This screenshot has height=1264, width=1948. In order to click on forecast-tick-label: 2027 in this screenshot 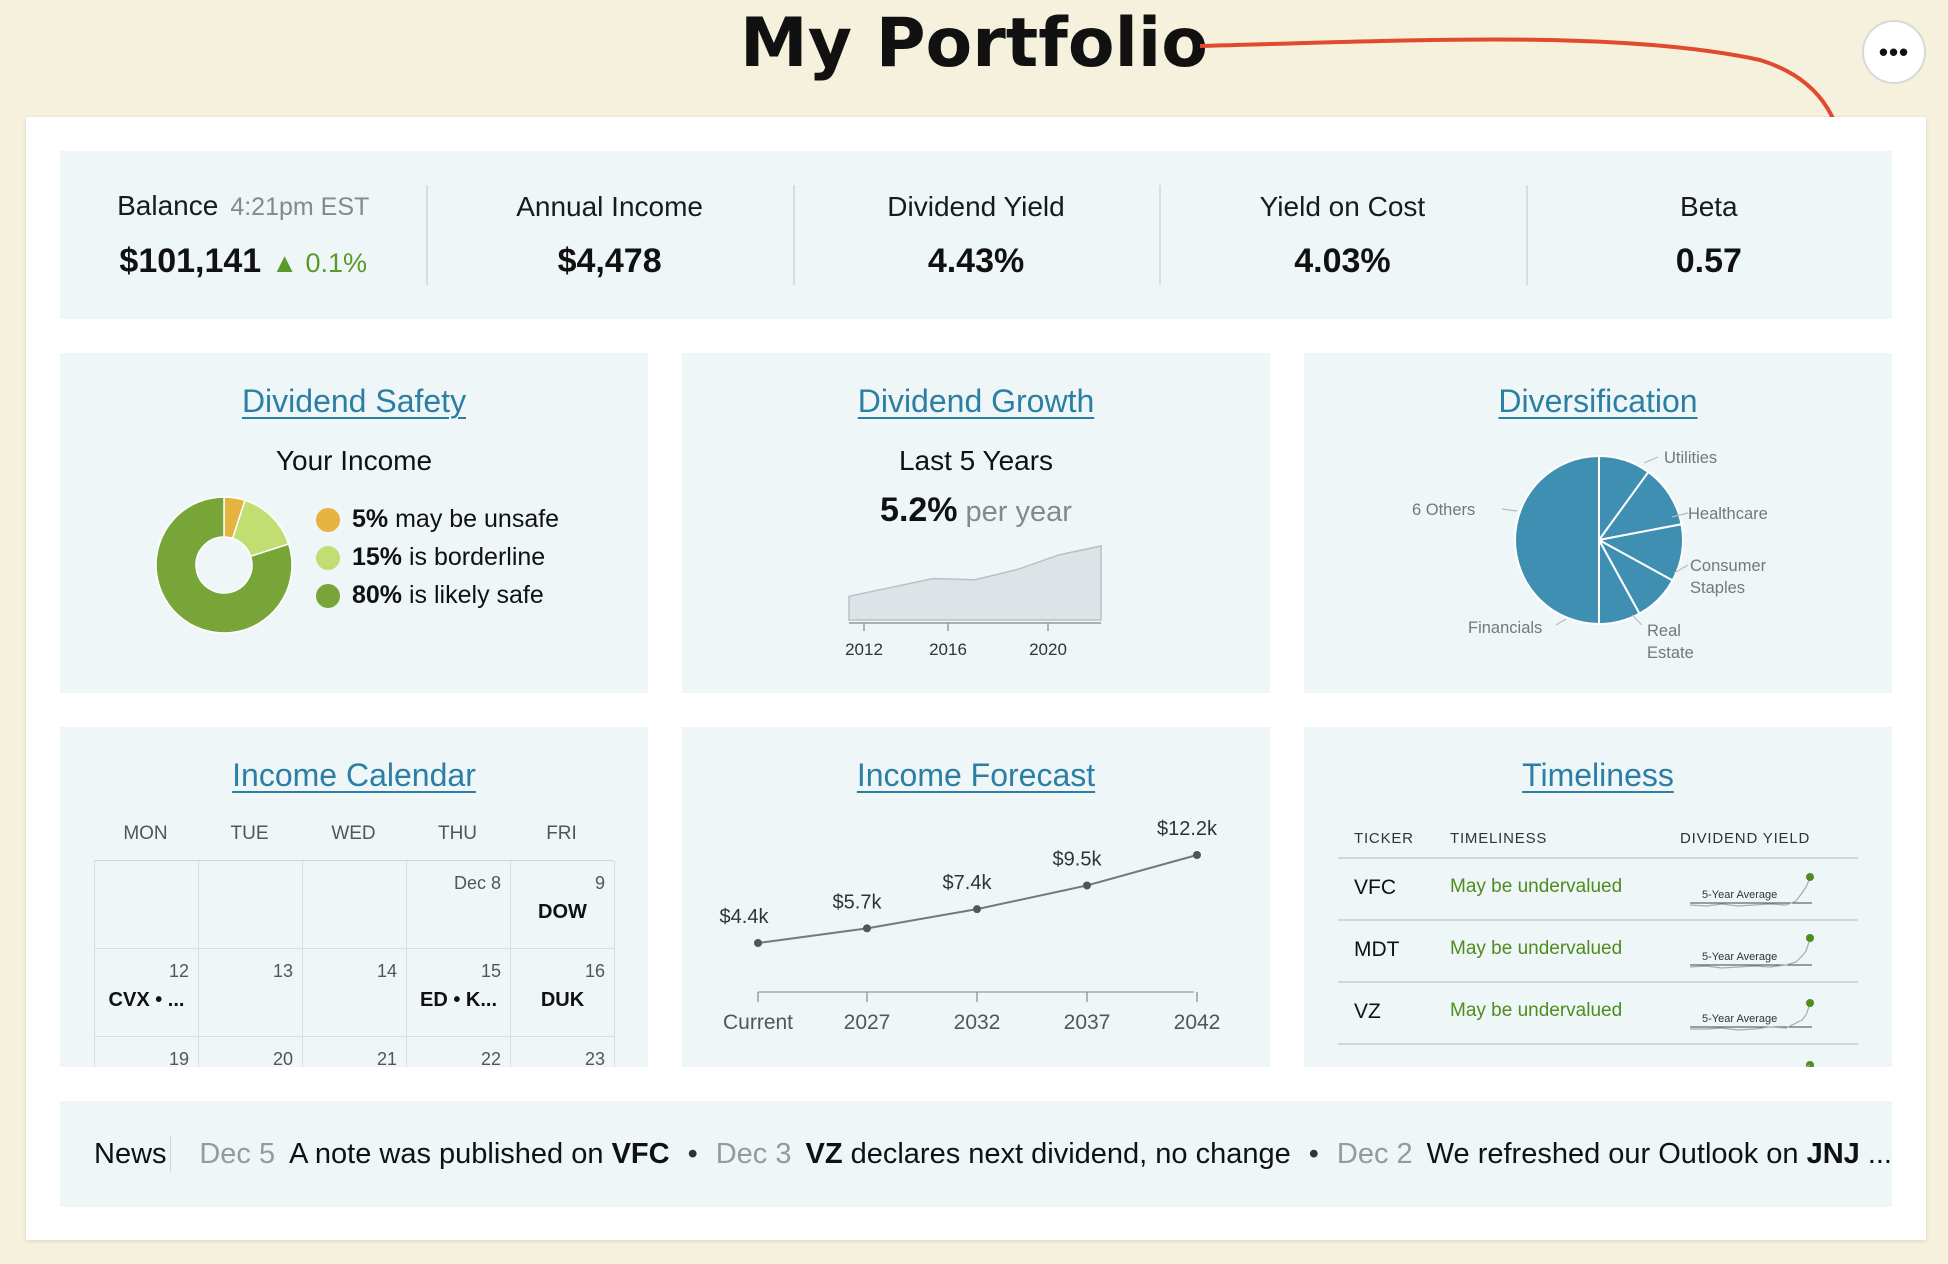, I will do `click(867, 1022)`.